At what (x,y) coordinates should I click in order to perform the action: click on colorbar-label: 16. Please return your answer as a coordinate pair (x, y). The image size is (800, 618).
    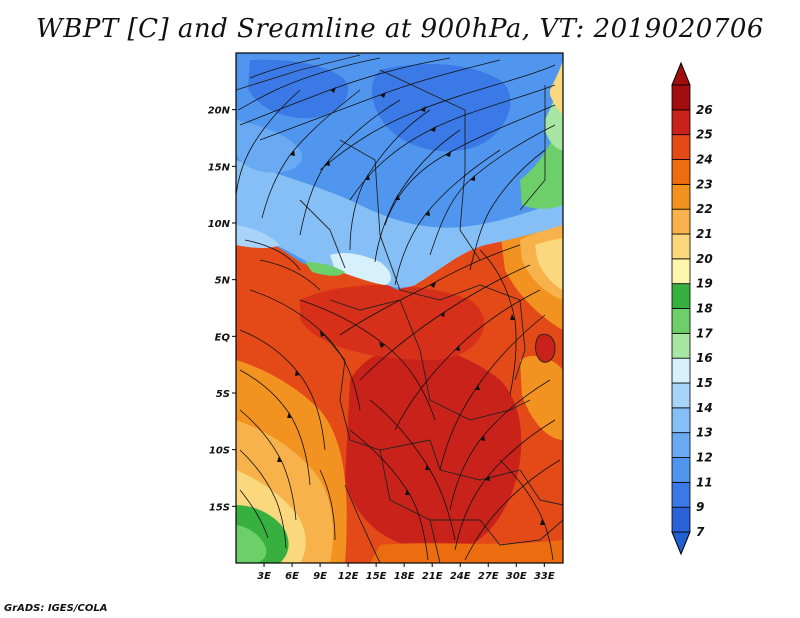
    Looking at the image, I should click on (704, 358).